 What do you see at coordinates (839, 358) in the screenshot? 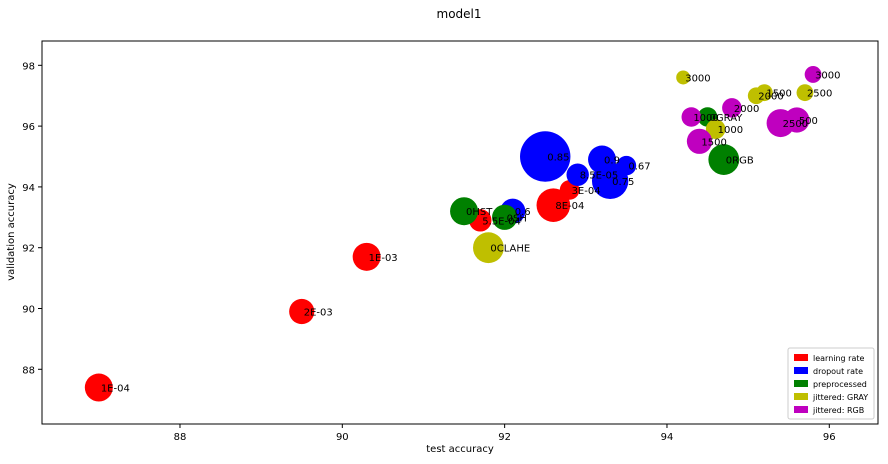
I see `legend-label: learning rate` at bounding box center [839, 358].